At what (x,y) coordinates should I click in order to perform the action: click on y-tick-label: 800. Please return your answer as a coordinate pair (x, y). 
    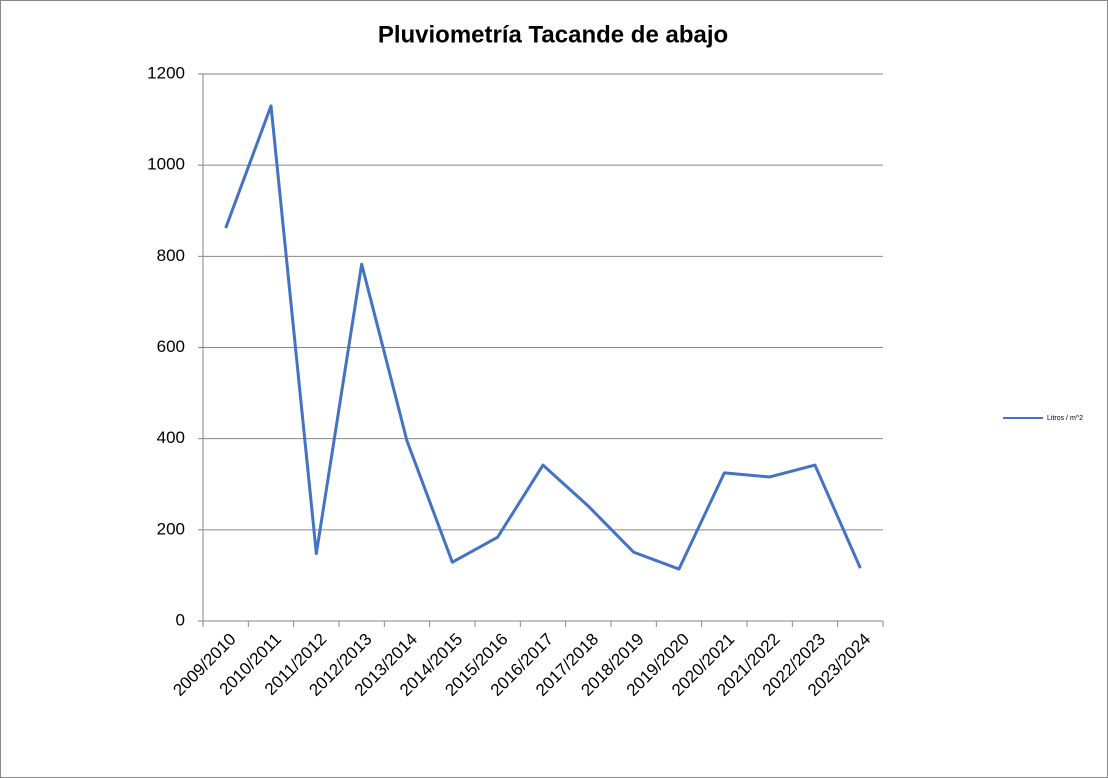
    Looking at the image, I should click on (171, 255).